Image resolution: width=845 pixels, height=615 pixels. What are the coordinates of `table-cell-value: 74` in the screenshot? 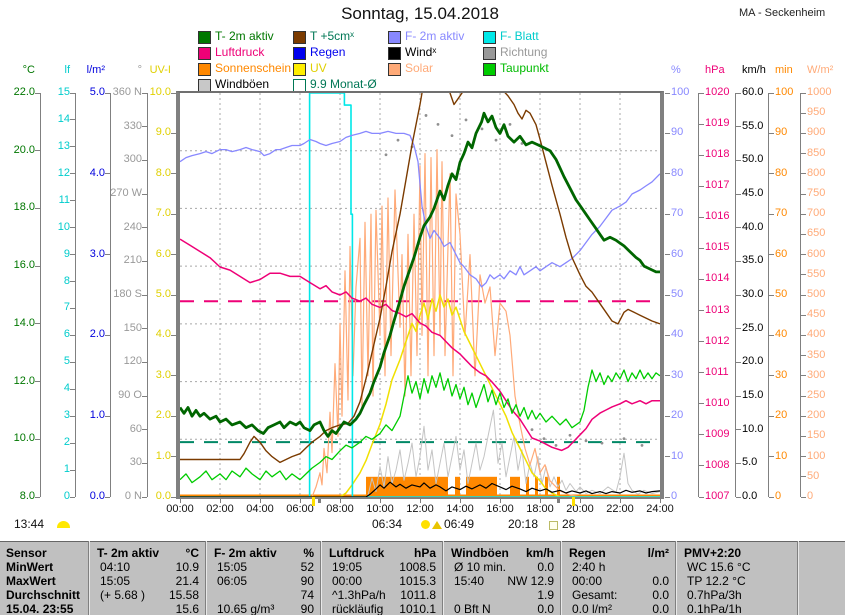 It's located at (307, 595).